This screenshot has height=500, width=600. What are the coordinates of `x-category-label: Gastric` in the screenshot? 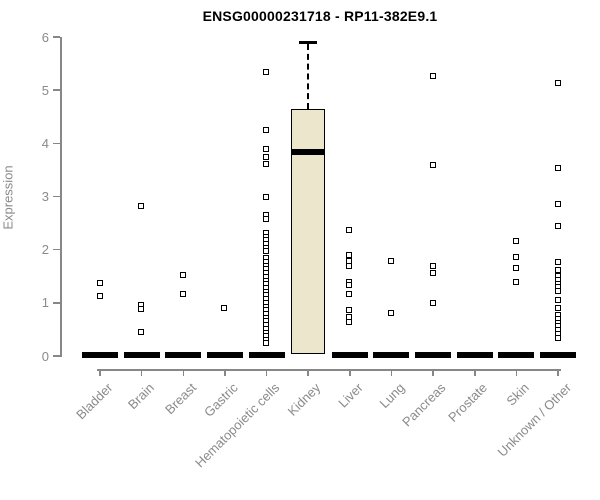 It's located at (220, 400).